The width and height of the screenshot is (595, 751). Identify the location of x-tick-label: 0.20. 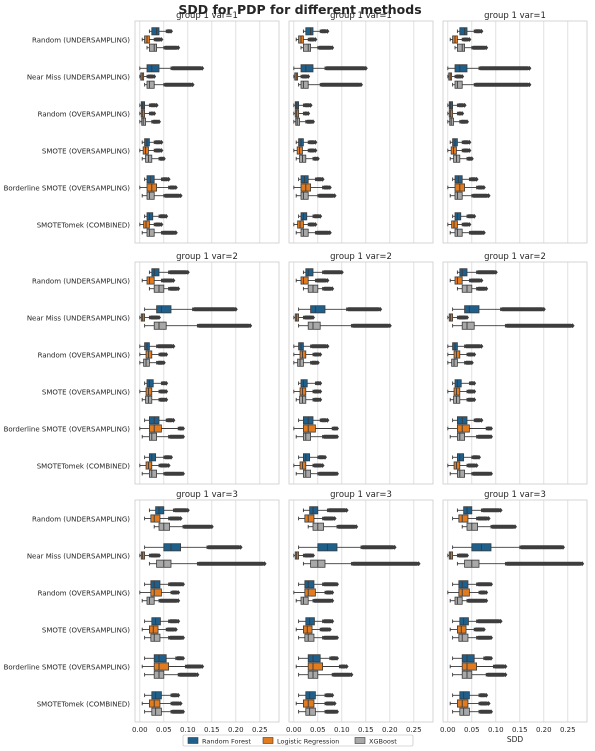
(544, 730).